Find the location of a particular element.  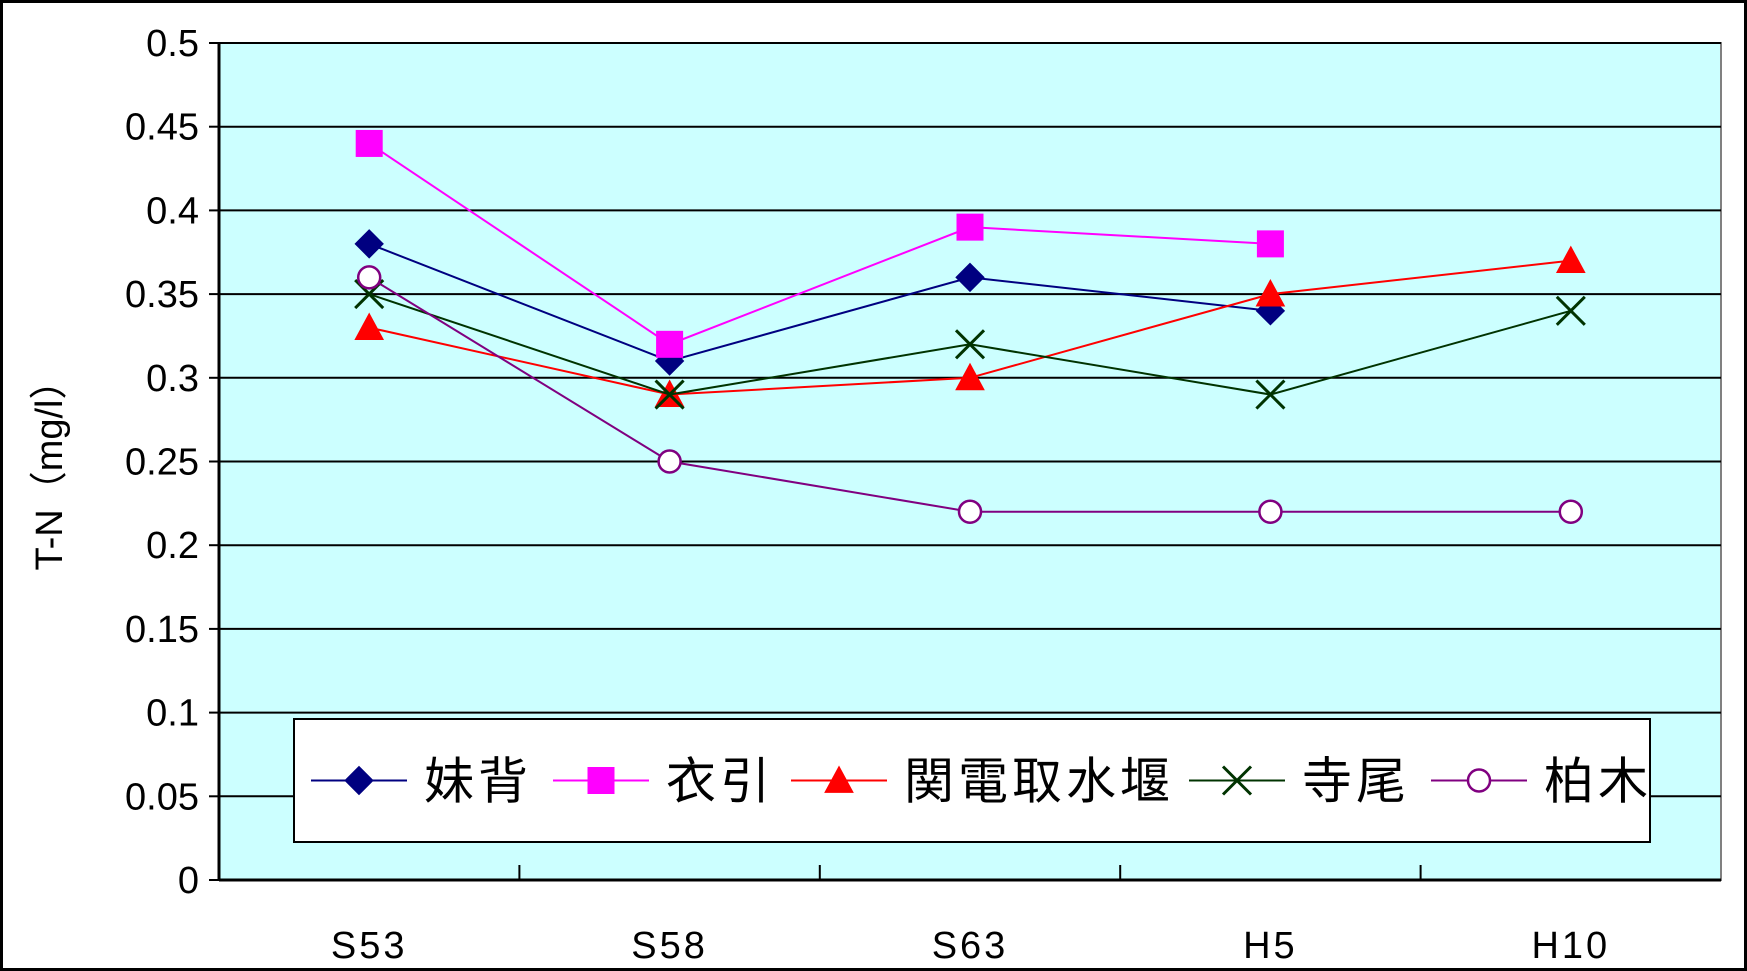

legend: 妹背 衣引 関電取水堰 寺尾 柏木 is located at coordinates (972, 780).